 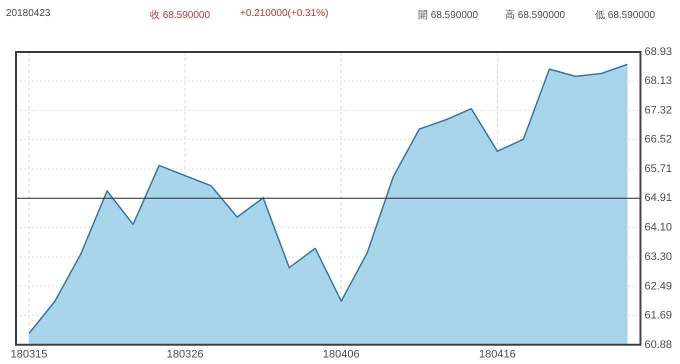 What do you see at coordinates (497, 354) in the screenshot?
I see `x-tick-label: 180416` at bounding box center [497, 354].